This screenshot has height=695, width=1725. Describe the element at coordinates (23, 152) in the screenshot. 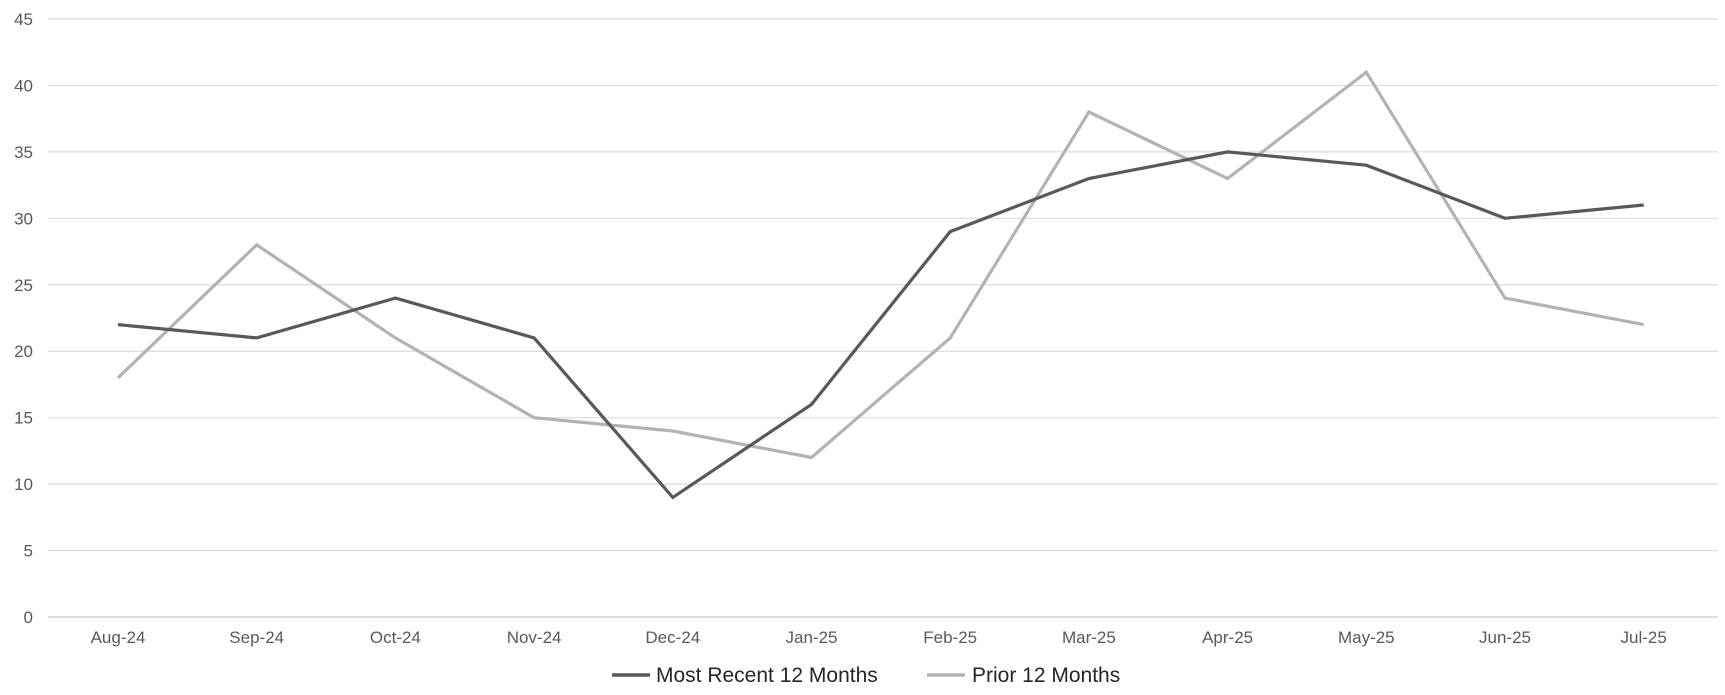

I see `y-tick-label: 35` at that location.